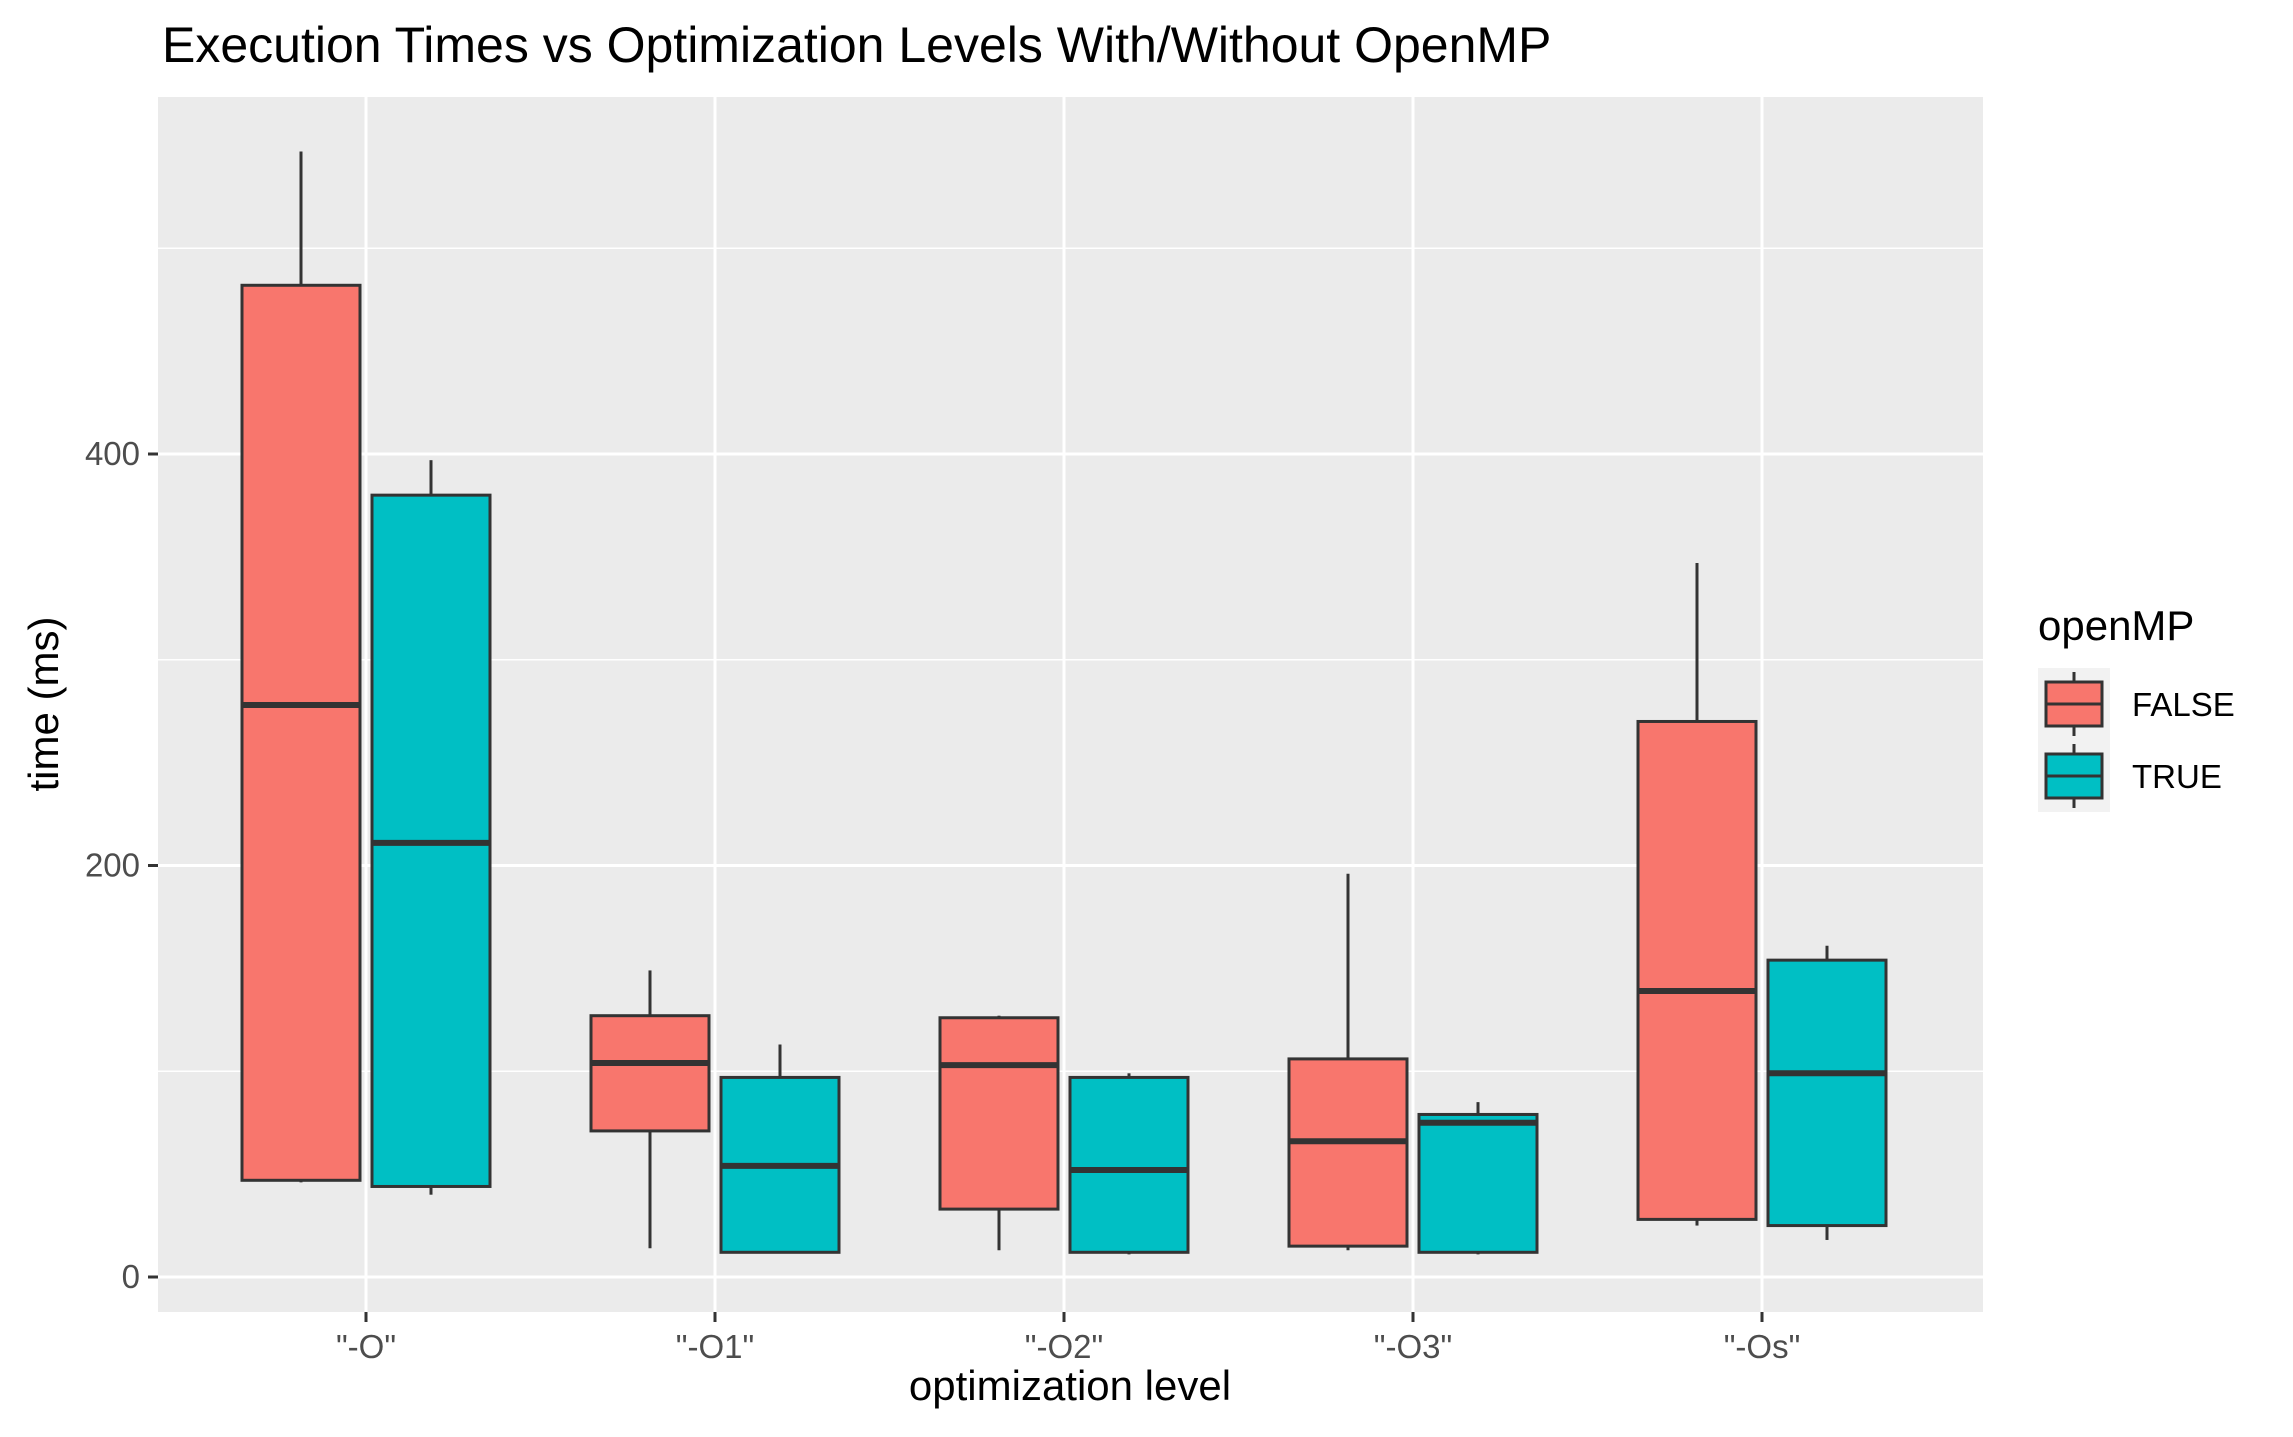 The width and height of the screenshot is (2293, 1437). Describe the element at coordinates (1762, 1346) in the screenshot. I see `x-tick-label: "-Os"` at that location.